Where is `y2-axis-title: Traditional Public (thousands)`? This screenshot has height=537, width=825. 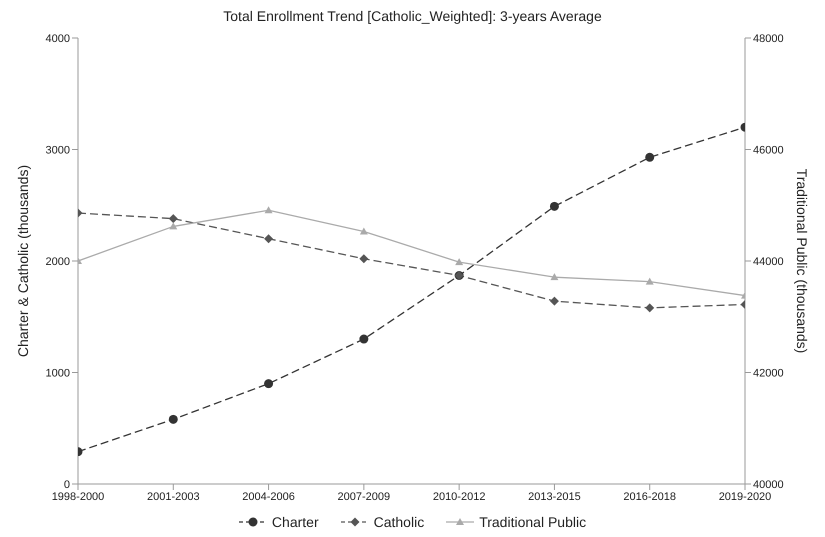
y2-axis-title: Traditional Public (thousands) is located at coordinates (802, 261).